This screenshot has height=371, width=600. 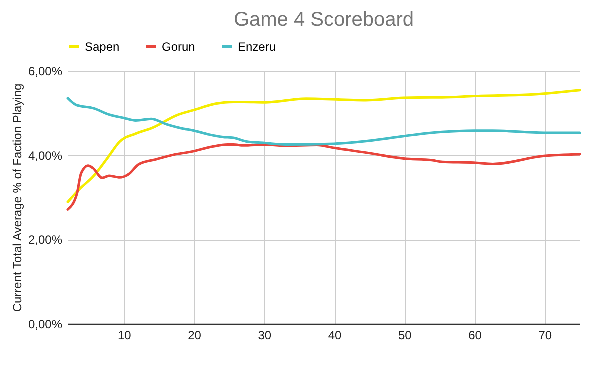 I want to click on x-tick-label: 10, so click(x=125, y=335).